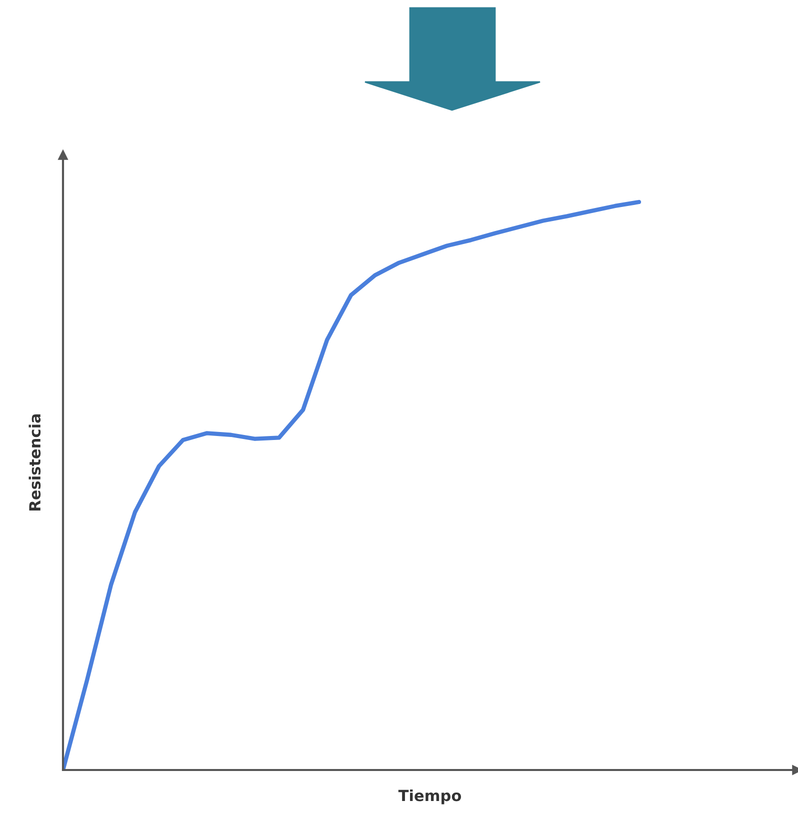 Image resolution: width=798 pixels, height=827 pixels. I want to click on x-axis-title: Tiempo, so click(430, 796).